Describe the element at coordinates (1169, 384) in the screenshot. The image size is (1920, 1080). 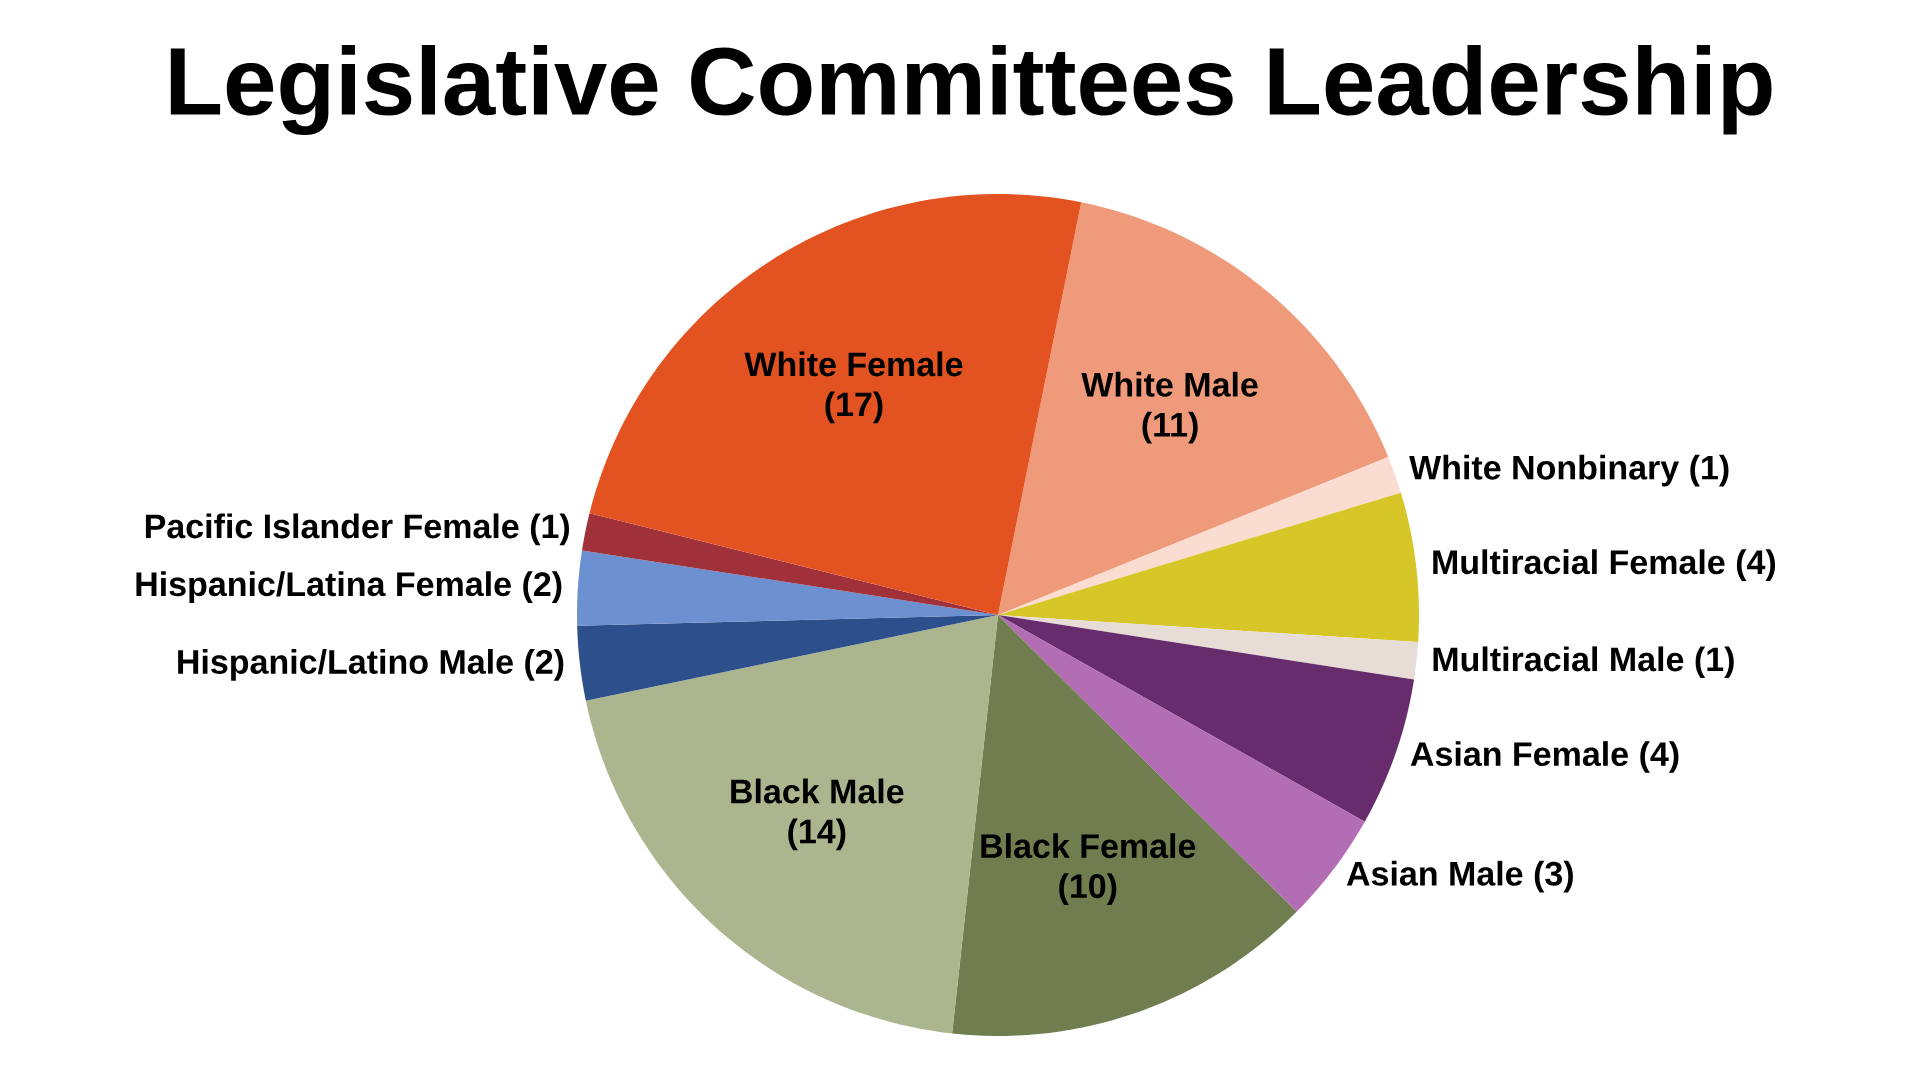
I see `slice-label: White Male` at that location.